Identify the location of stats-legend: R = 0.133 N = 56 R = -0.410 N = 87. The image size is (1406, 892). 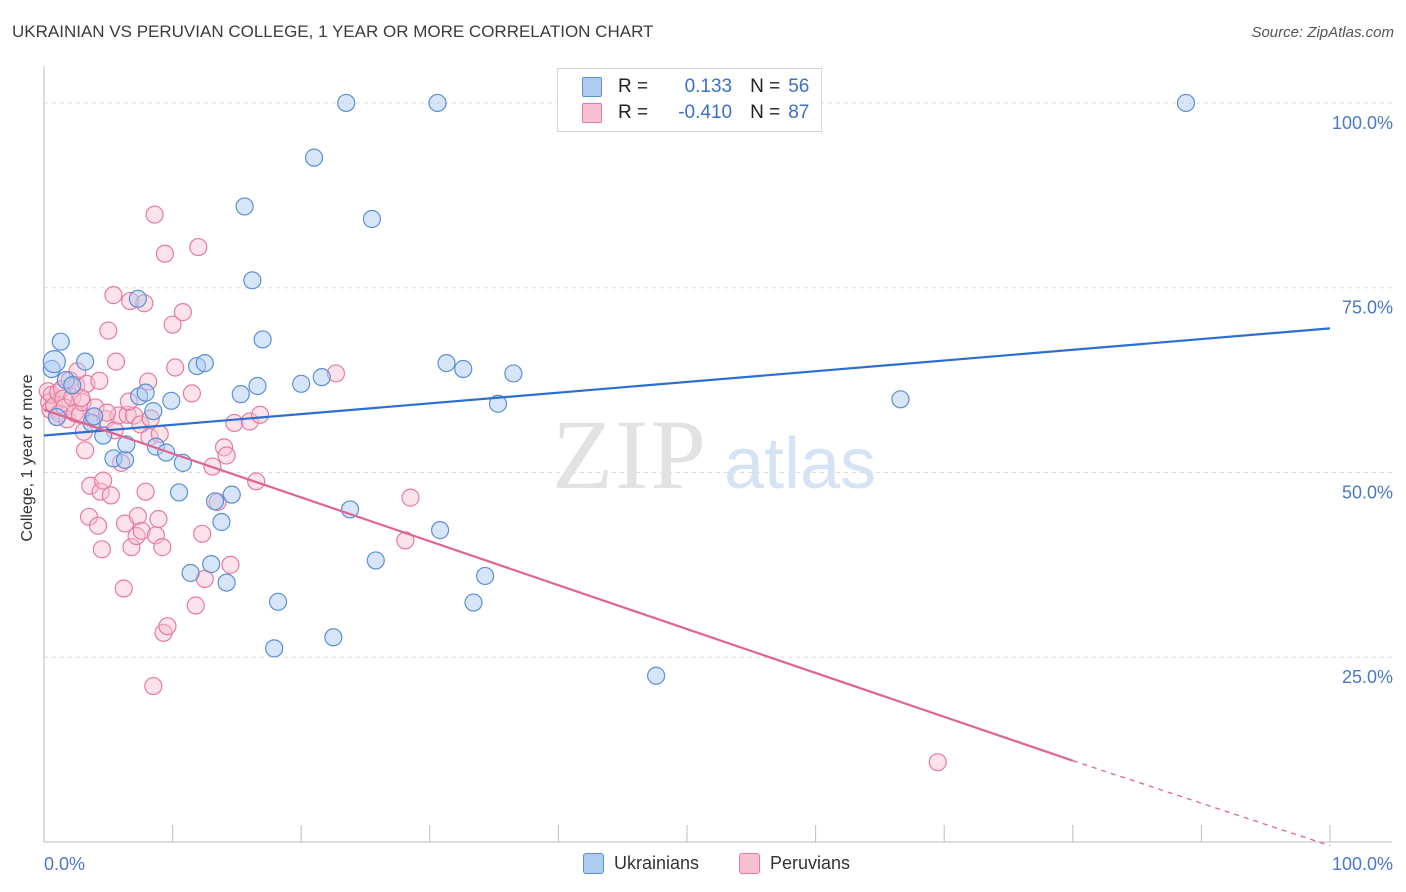
(689, 100).